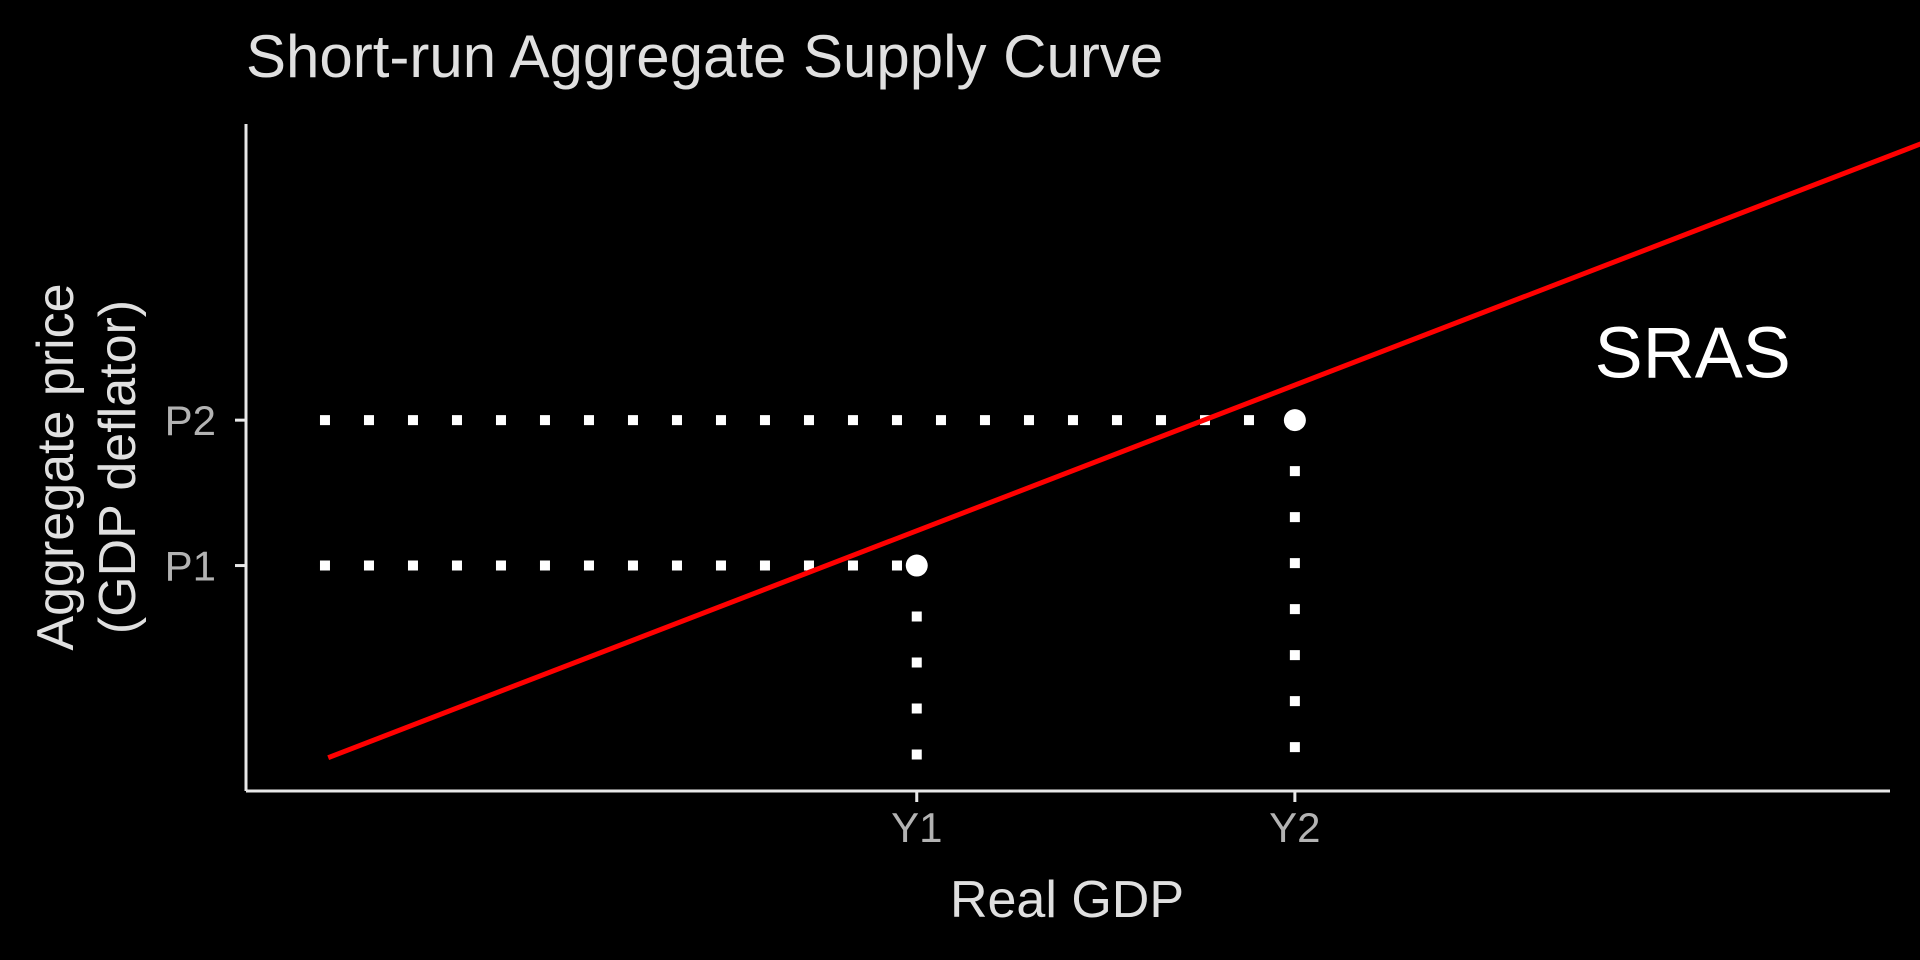 This screenshot has height=960, width=1920. What do you see at coordinates (1294, 827) in the screenshot?
I see `x-tick-label-Y2: Y2` at bounding box center [1294, 827].